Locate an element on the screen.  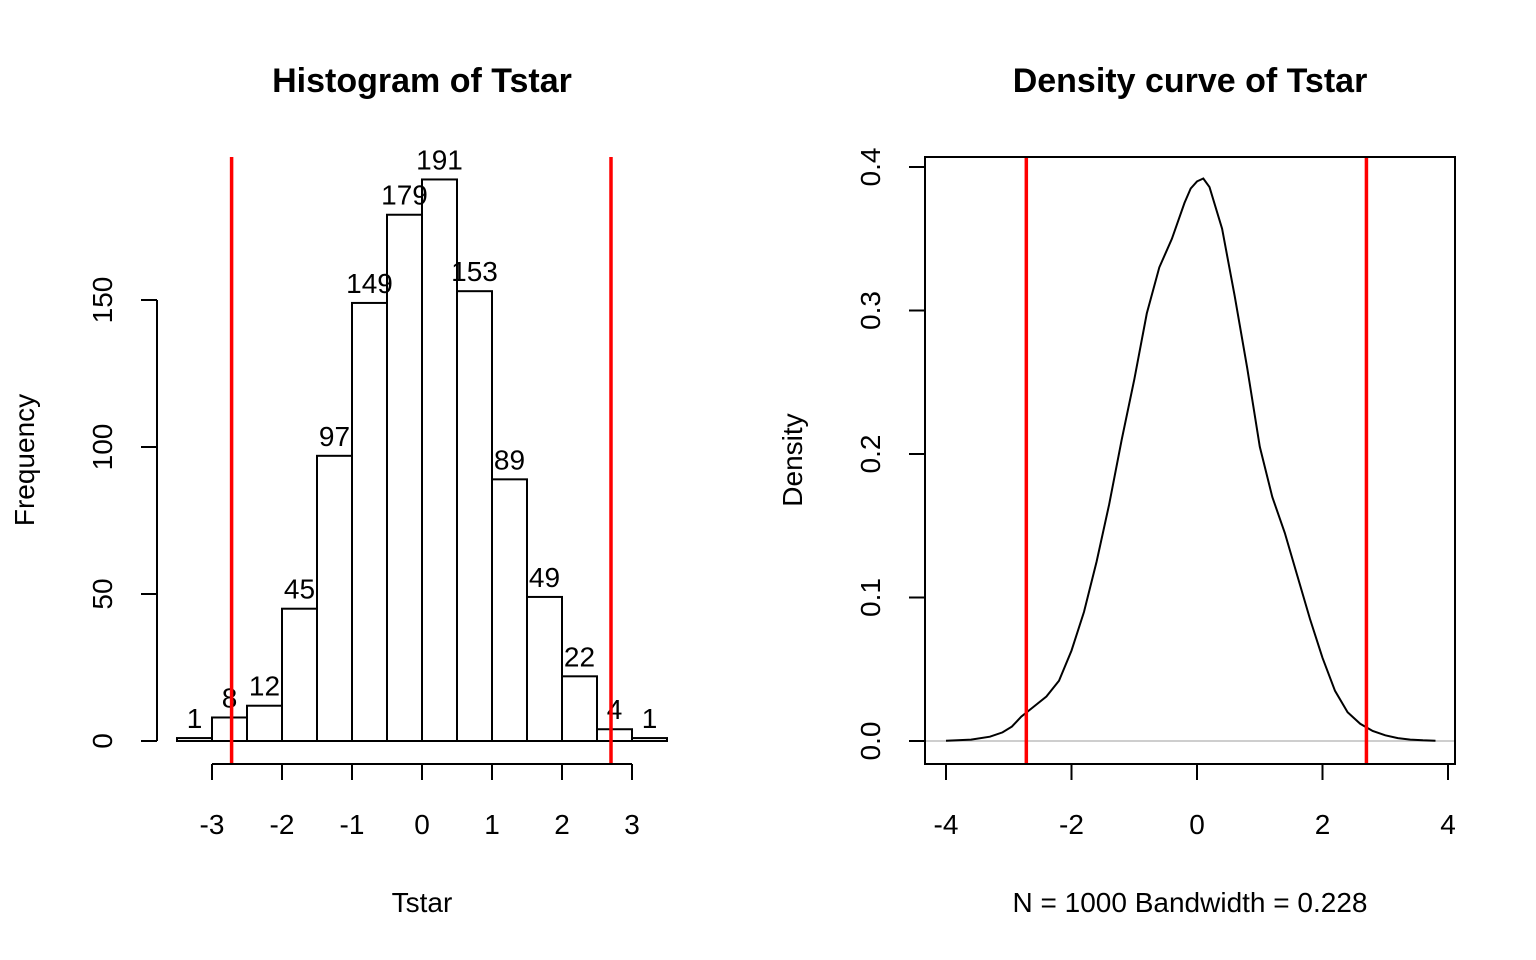
histogram-bar-label: 45 is located at coordinates (299, 589).